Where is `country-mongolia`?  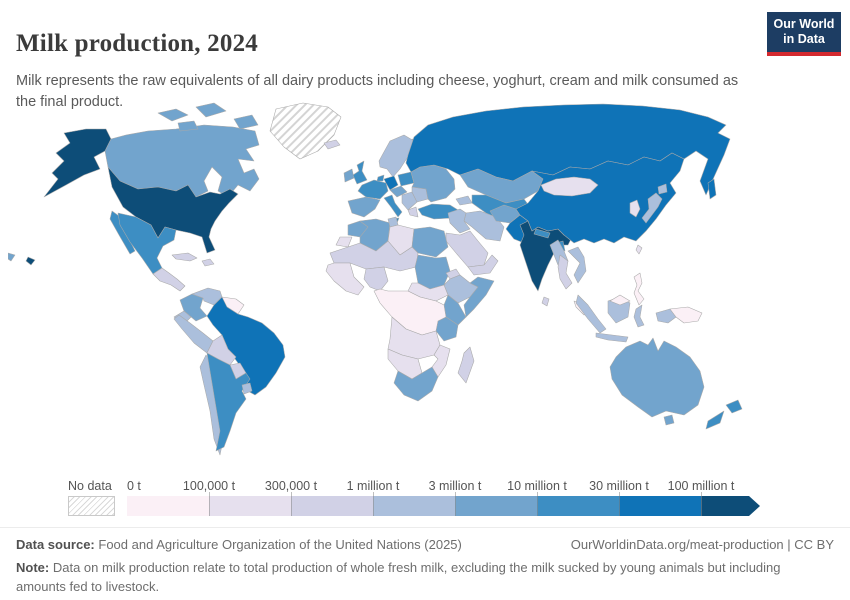 country-mongolia is located at coordinates (569, 186).